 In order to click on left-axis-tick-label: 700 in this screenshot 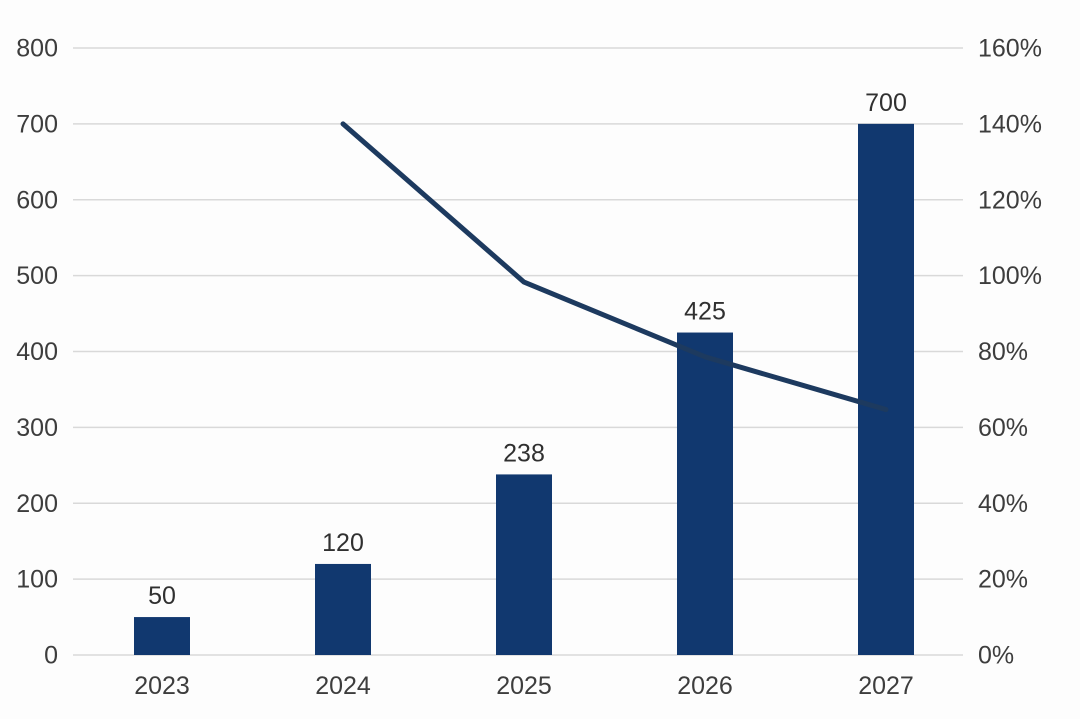, I will do `click(37, 124)`.